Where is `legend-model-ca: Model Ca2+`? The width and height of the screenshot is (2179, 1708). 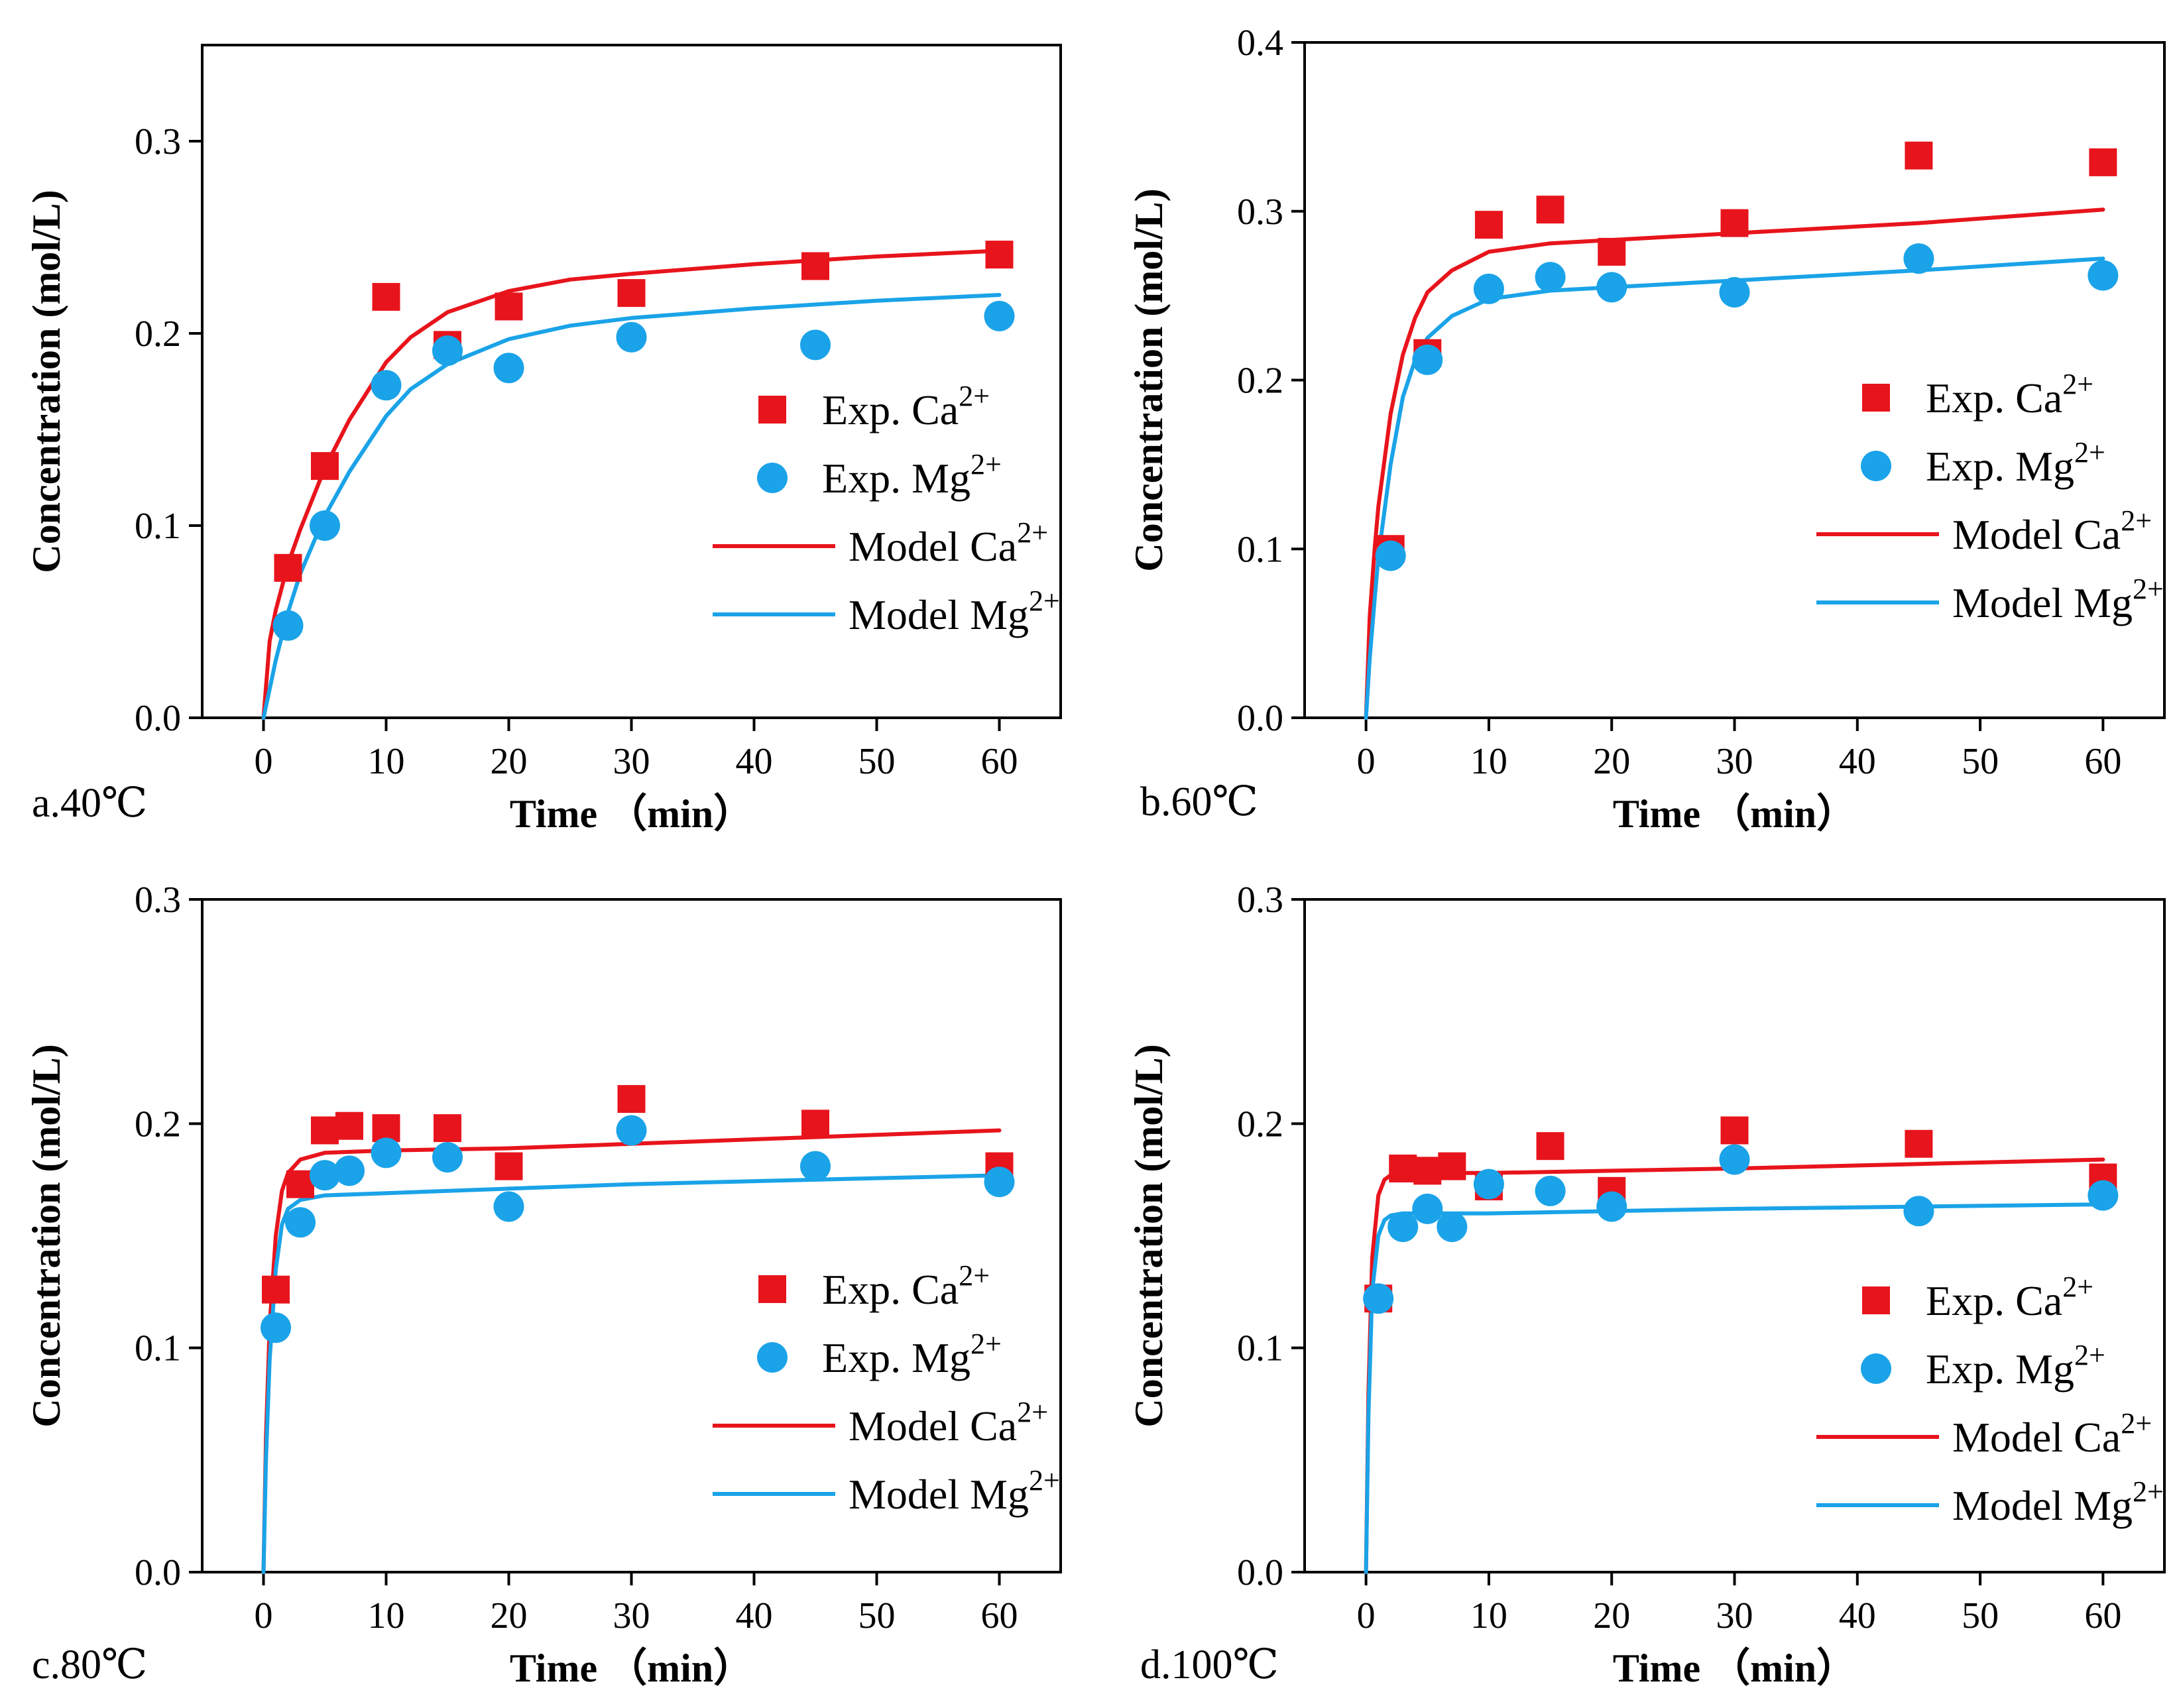
legend-model-ca: Model Ca2+ is located at coordinates (880, 543).